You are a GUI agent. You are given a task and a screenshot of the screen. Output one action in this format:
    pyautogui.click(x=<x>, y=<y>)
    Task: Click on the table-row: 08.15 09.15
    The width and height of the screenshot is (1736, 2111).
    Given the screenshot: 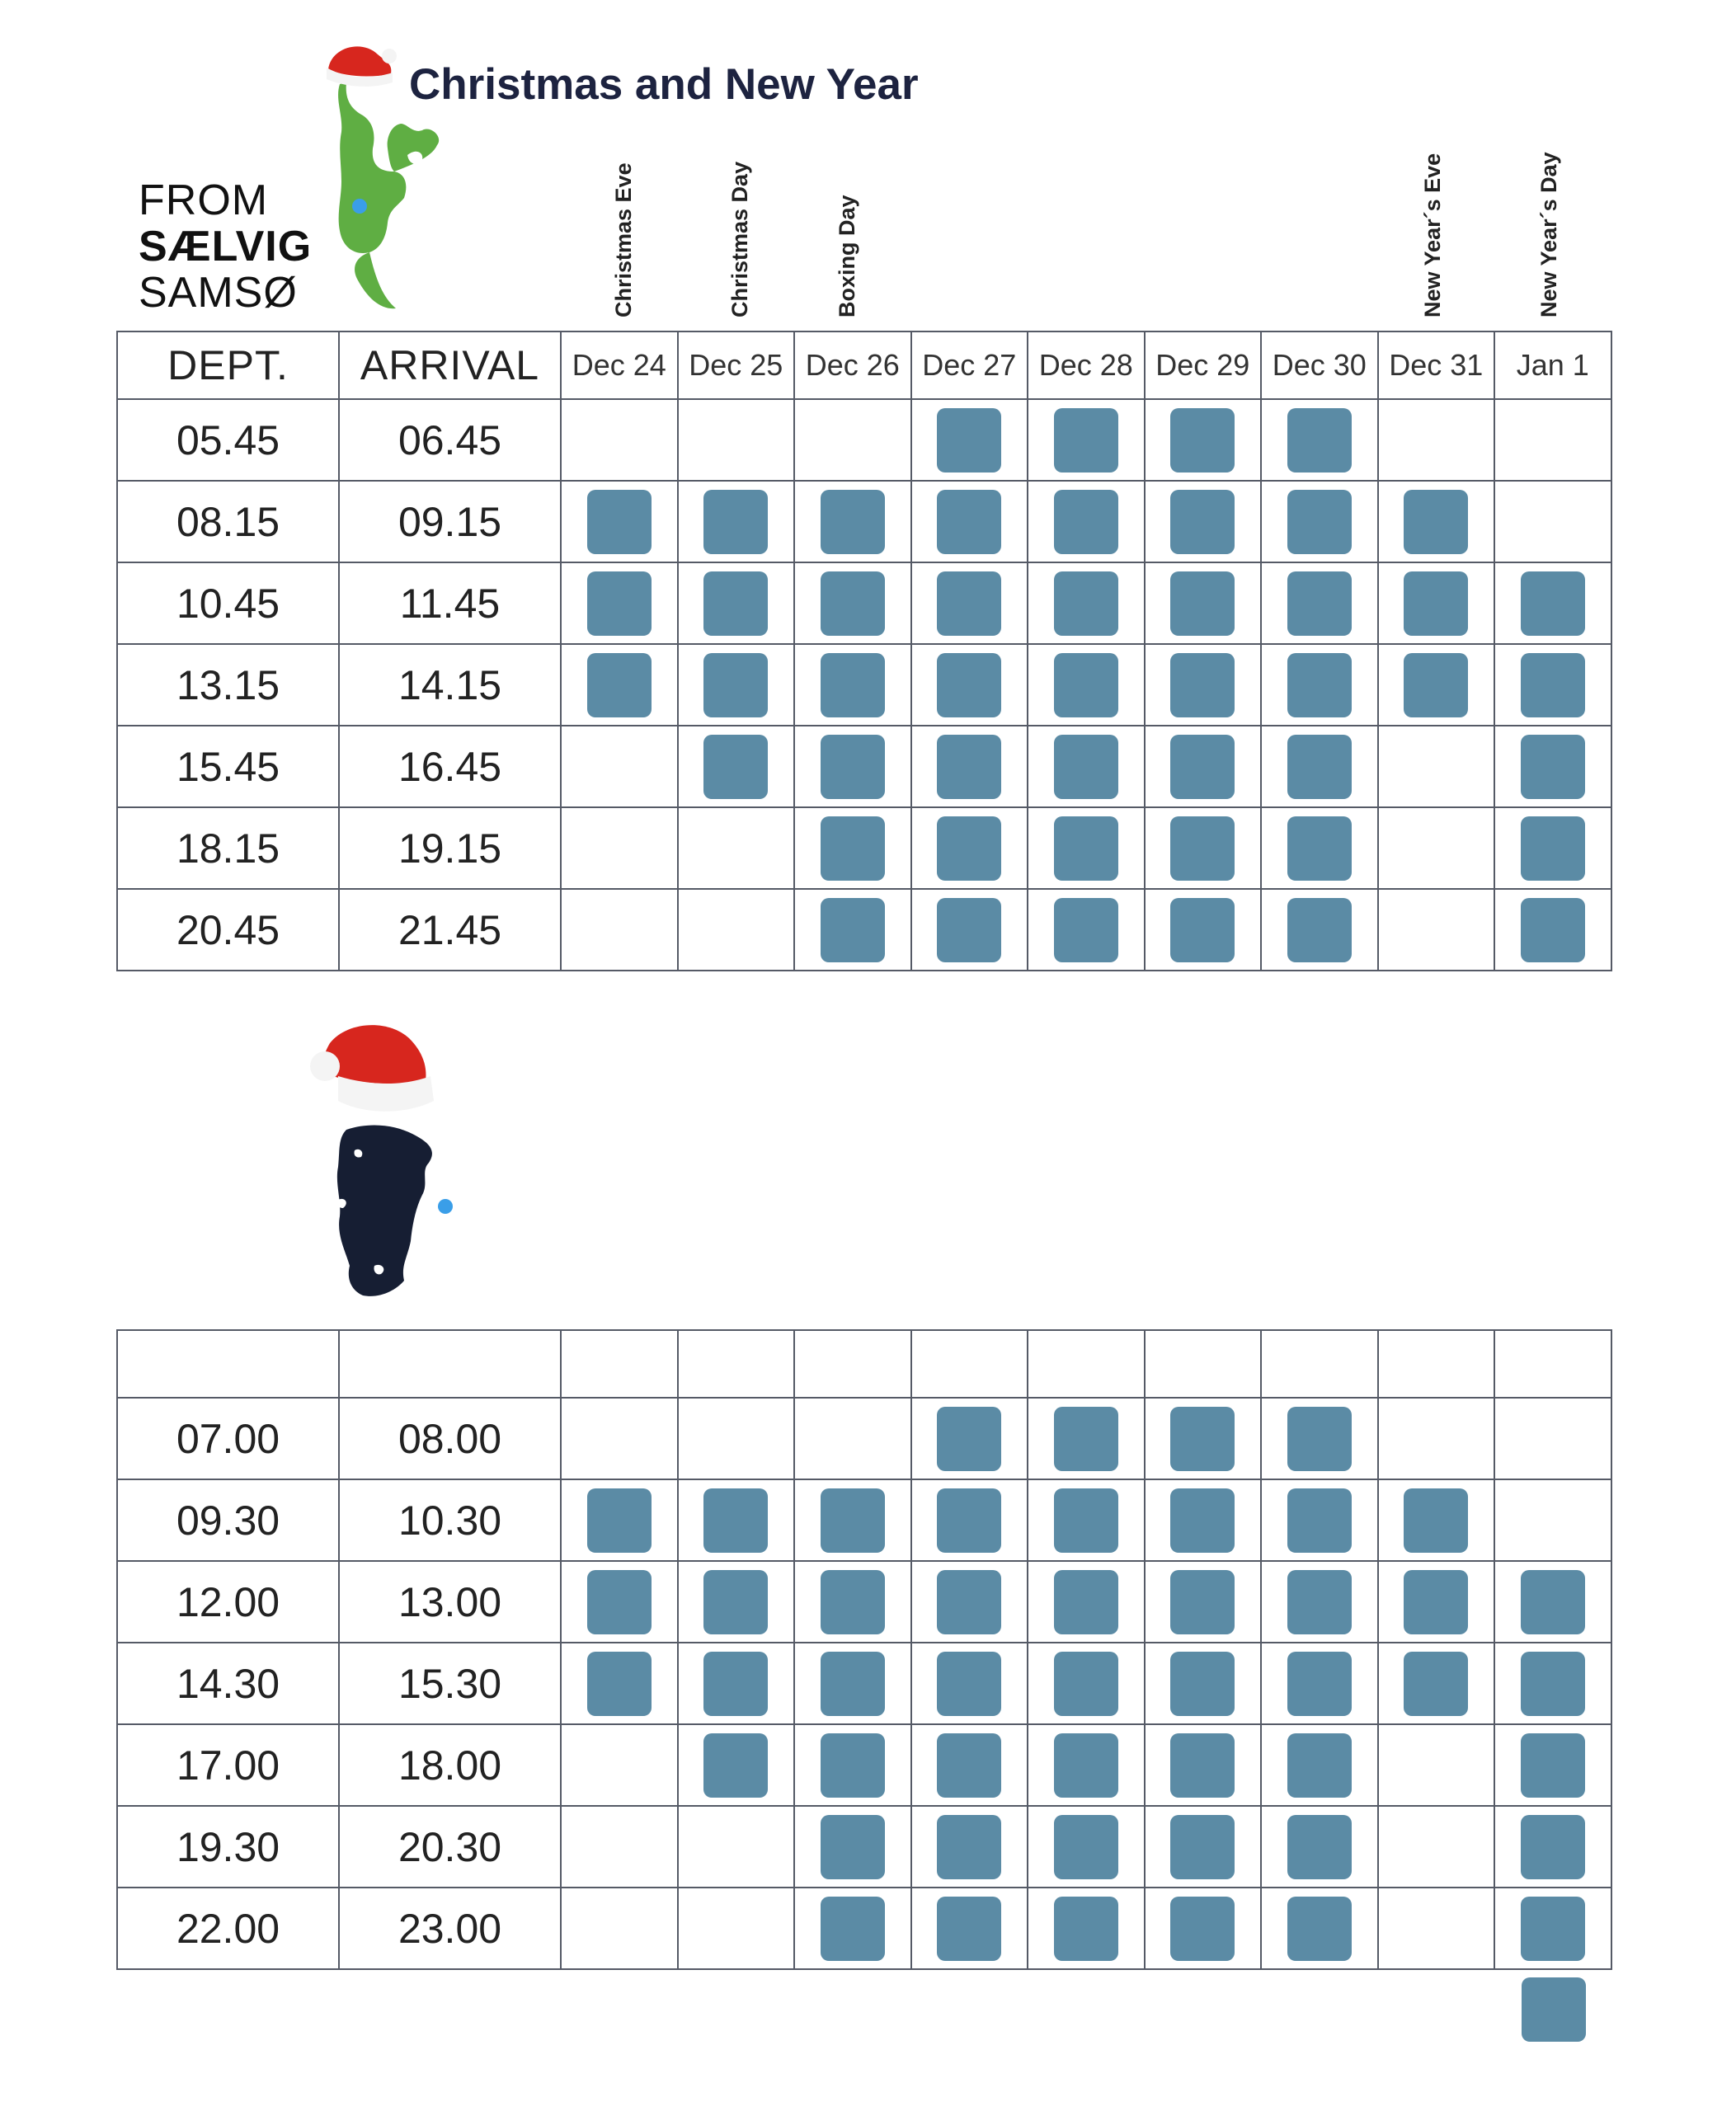 What is the action you would take?
    pyautogui.click(x=864, y=521)
    